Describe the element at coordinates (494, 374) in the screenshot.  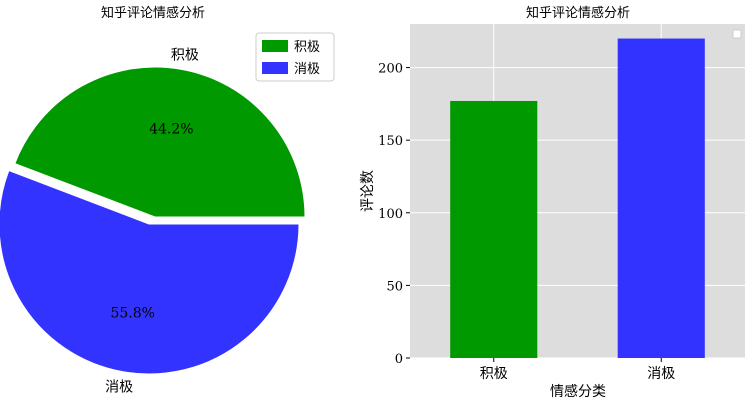
I see `x-tick-label: 积极` at that location.